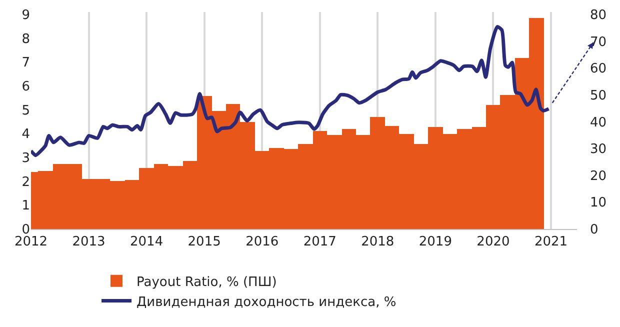 The width and height of the screenshot is (620, 327). What do you see at coordinates (26, 39) in the screenshot?
I see `y-tick-label: 8` at bounding box center [26, 39].